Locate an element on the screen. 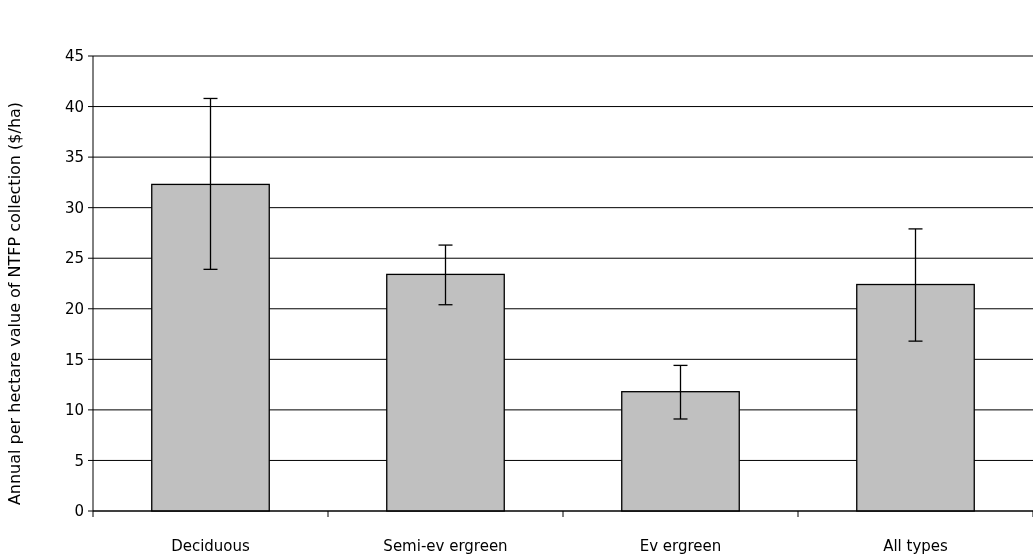  y-tick-label: 20 is located at coordinates (74, 309).